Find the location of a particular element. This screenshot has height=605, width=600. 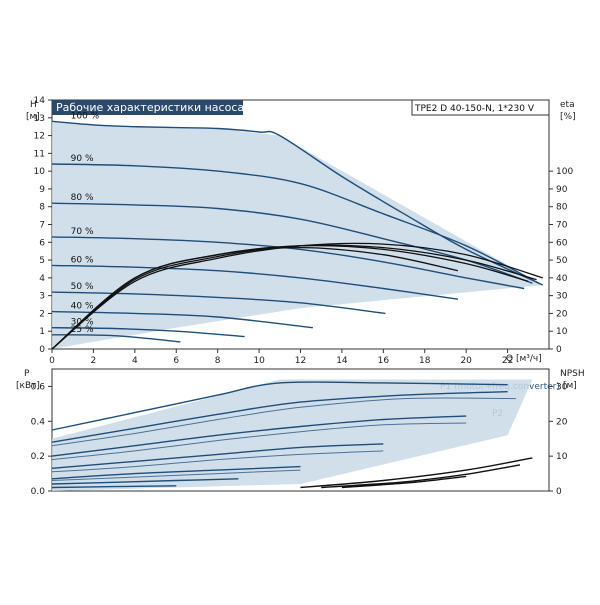

x-tick-label: 0 is located at coordinates (52, 361).